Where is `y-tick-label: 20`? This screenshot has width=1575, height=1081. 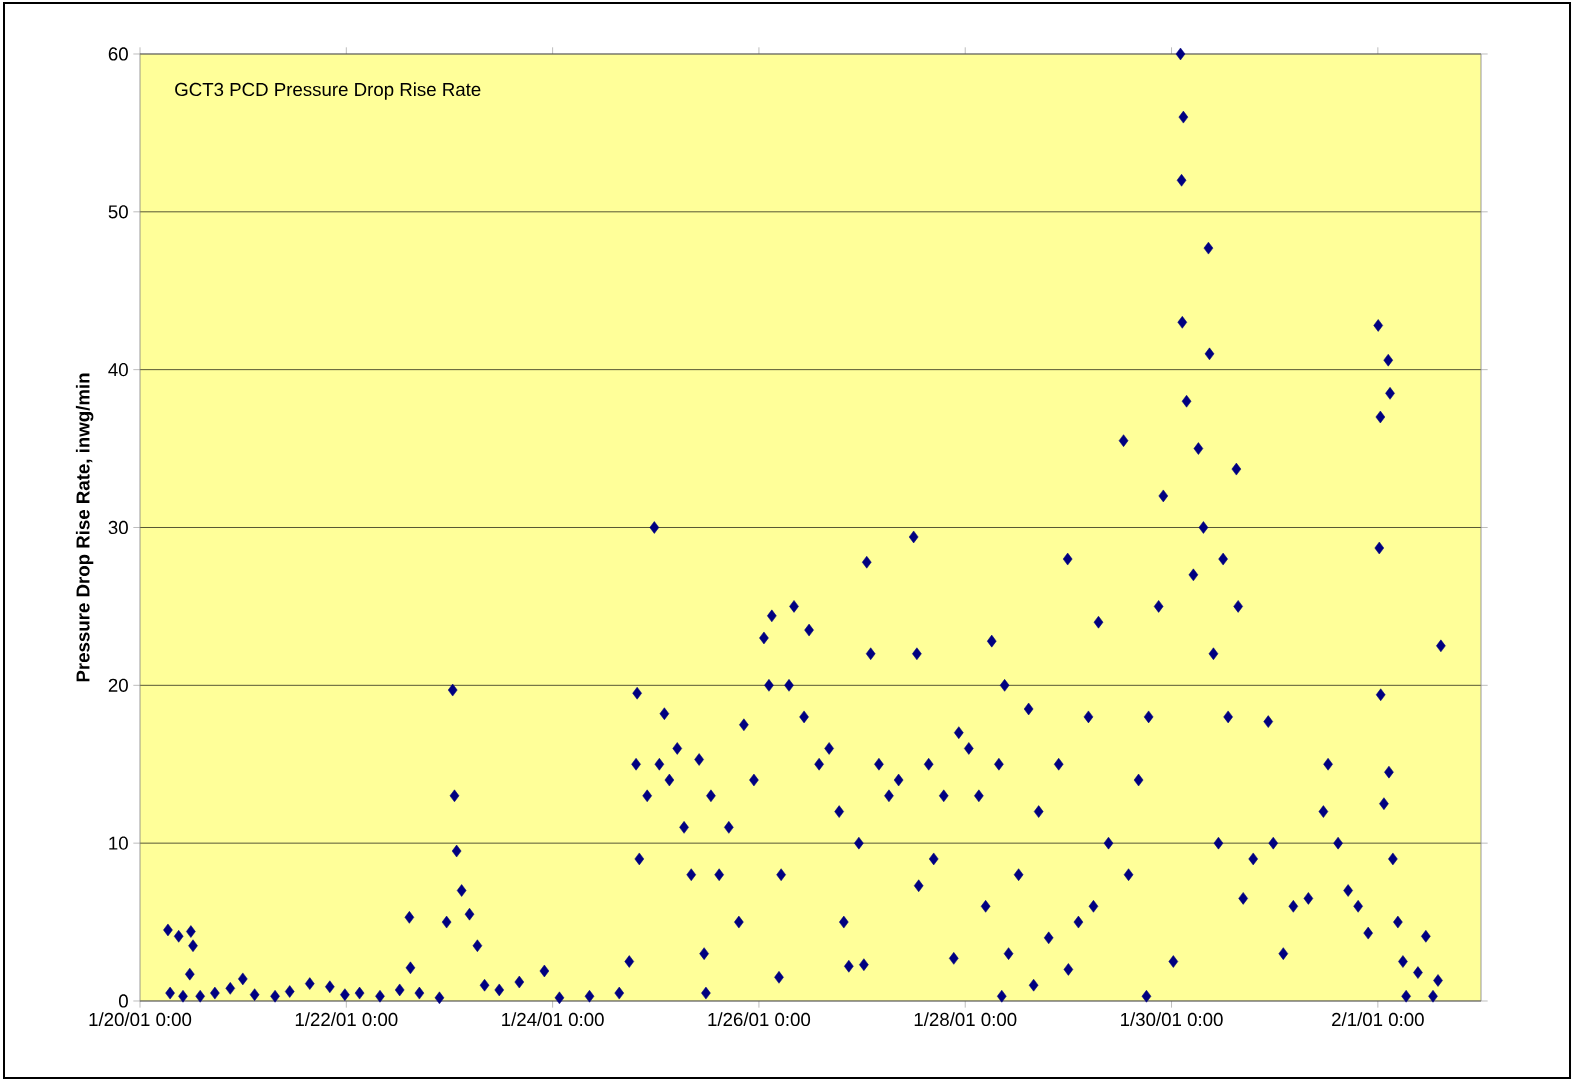 y-tick-label: 20 is located at coordinates (118, 685).